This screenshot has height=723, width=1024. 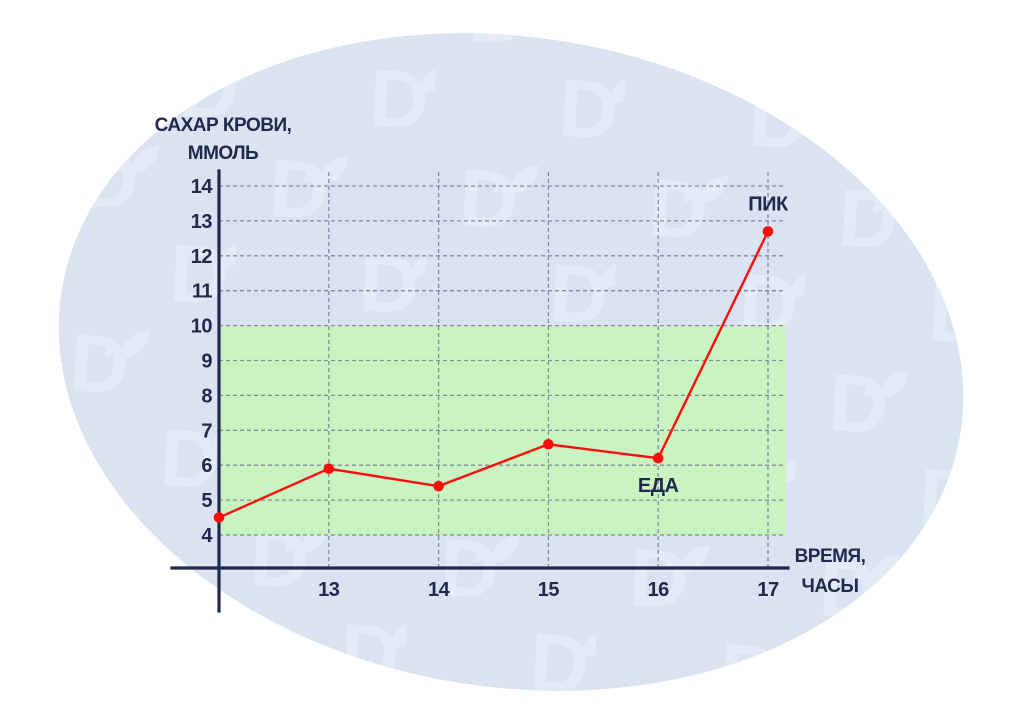 What do you see at coordinates (768, 590) in the screenshot?
I see `x-tick-label: 17` at bounding box center [768, 590].